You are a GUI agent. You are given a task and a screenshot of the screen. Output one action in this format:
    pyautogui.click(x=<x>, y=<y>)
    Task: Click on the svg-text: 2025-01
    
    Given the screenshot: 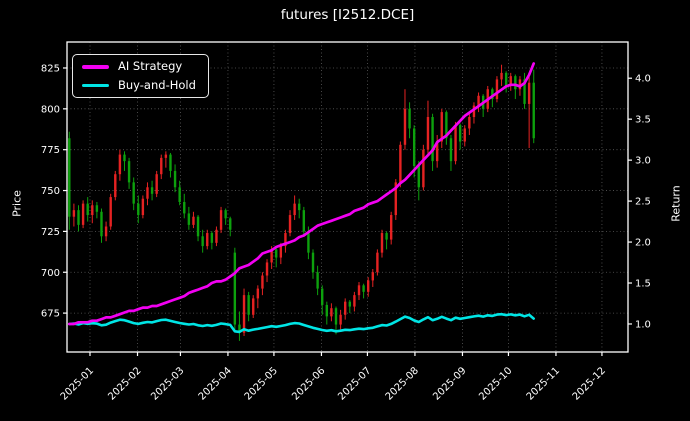 What is the action you would take?
    pyautogui.click(x=77, y=383)
    